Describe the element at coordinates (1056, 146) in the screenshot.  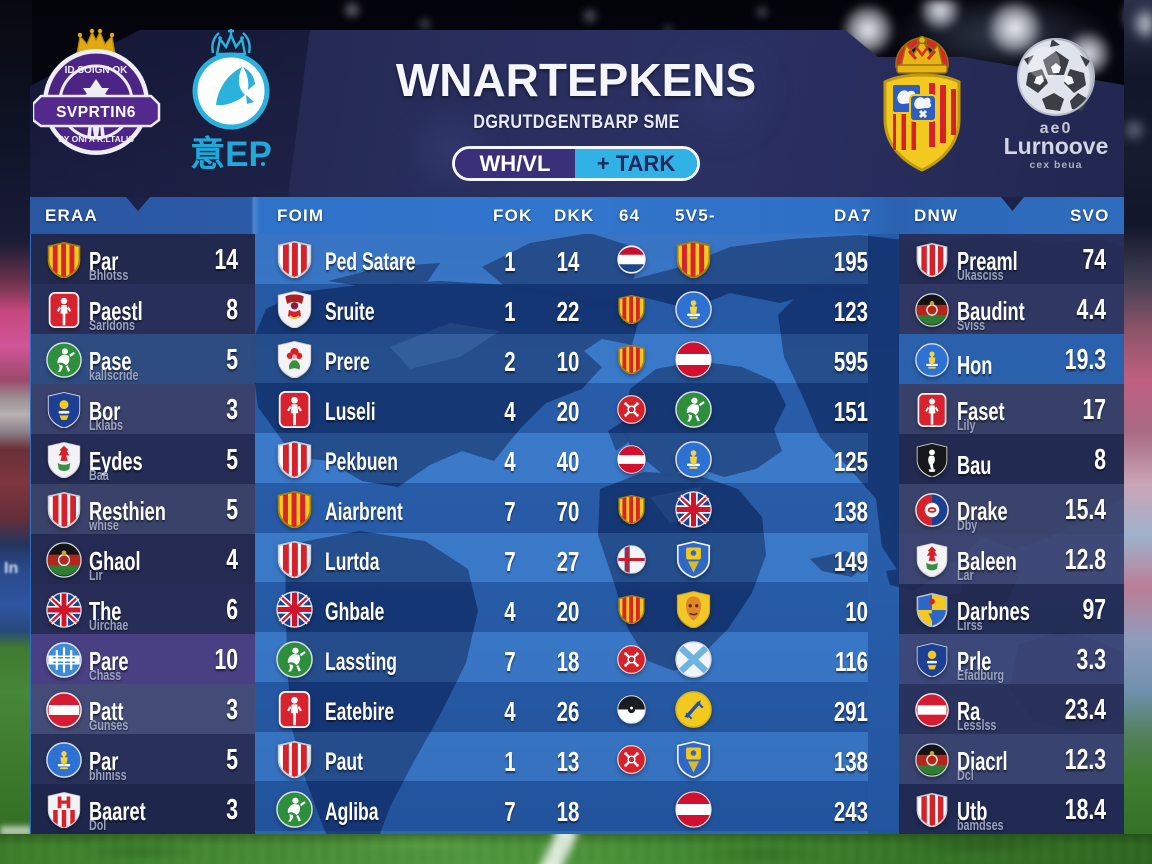
I see `svg-text: Lurnoove` at that location.